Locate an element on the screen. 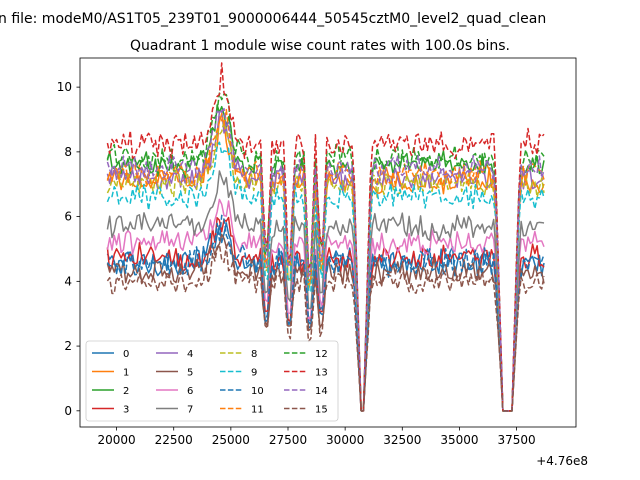 The width and height of the screenshot is (640, 480). x-tick-label: 30000 is located at coordinates (345, 440).